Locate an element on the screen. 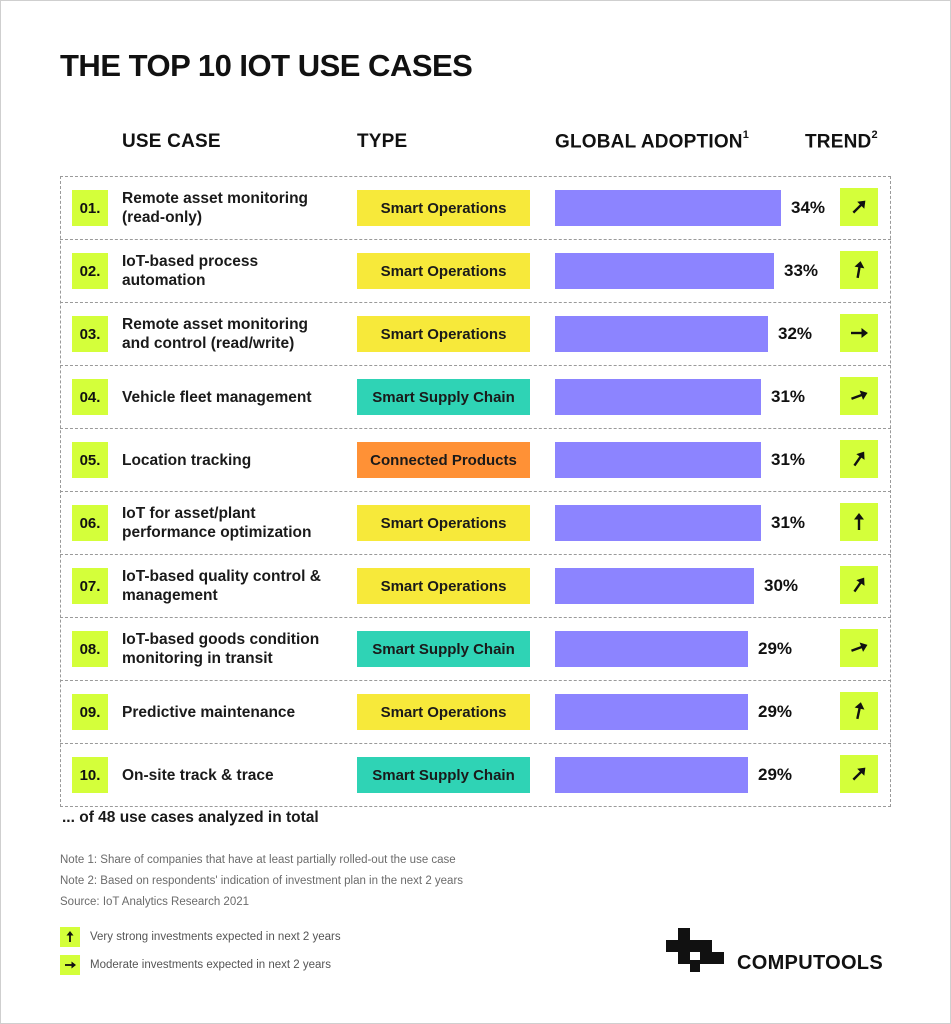 The image size is (951, 1024). row-number-badge: 08. is located at coordinates (90, 649).